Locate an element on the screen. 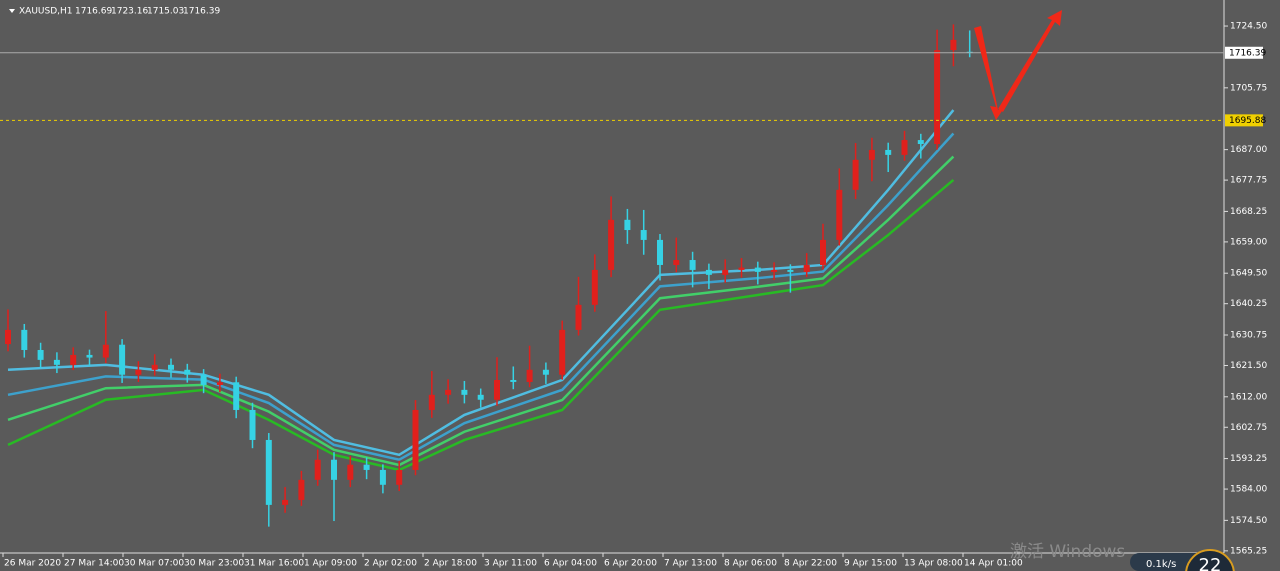 Image resolution: width=1280 pixels, height=571 pixels. speed: 0.1k/s is located at coordinates (1161, 564).